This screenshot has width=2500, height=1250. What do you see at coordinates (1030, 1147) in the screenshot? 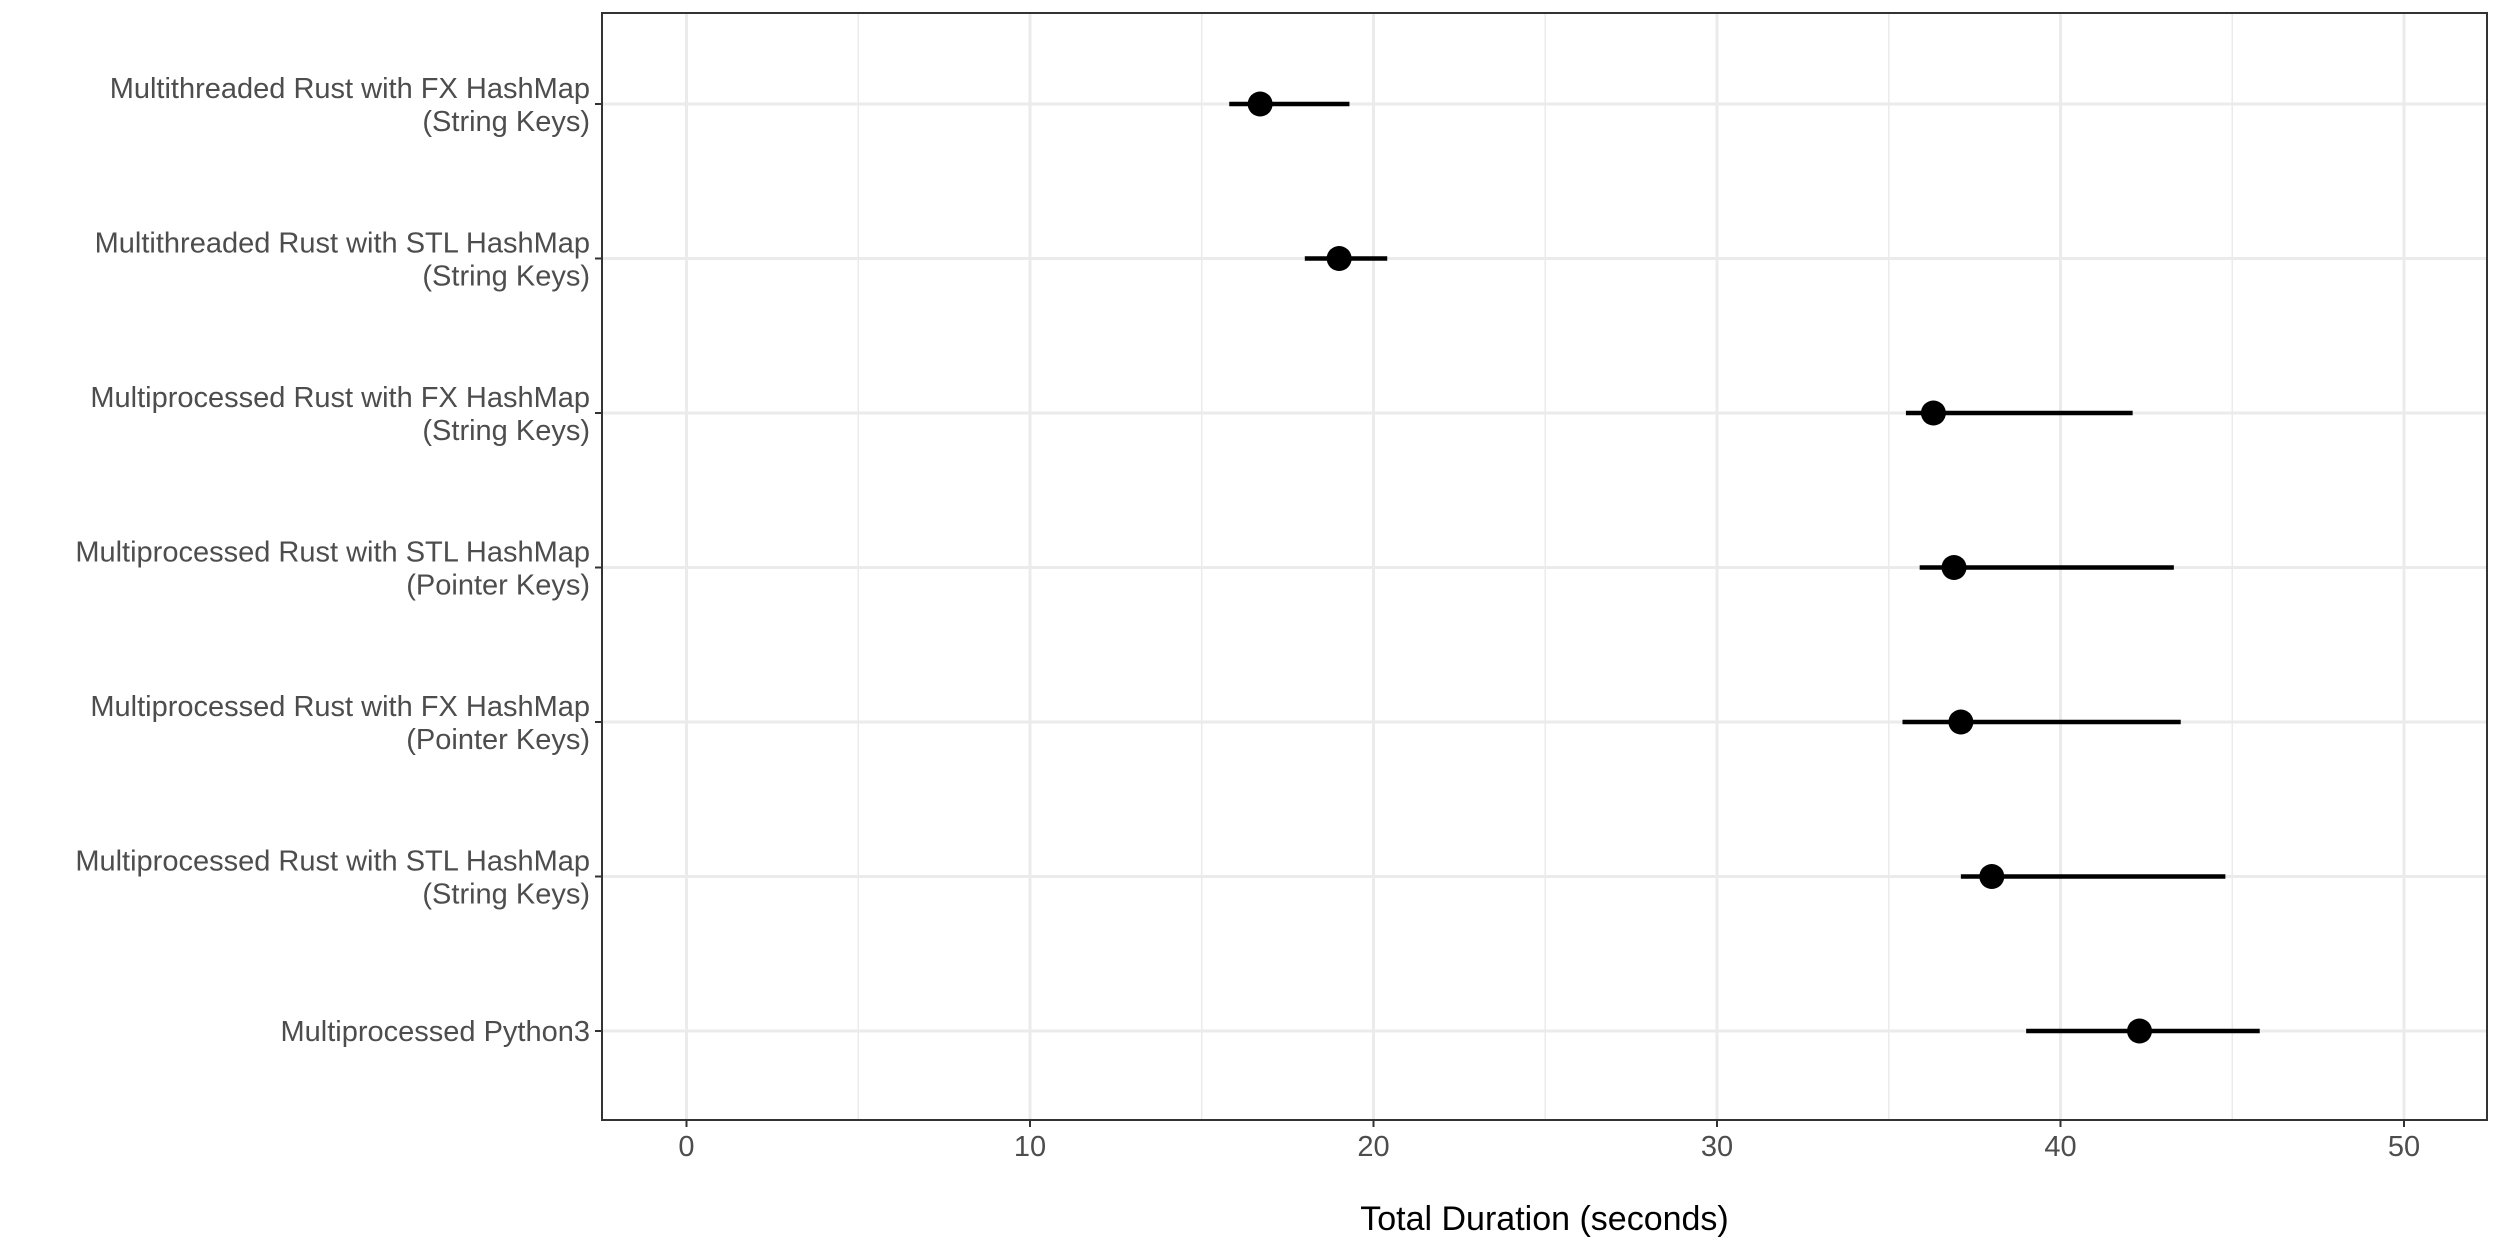
I see `x-tick-label: 10` at bounding box center [1030, 1147].